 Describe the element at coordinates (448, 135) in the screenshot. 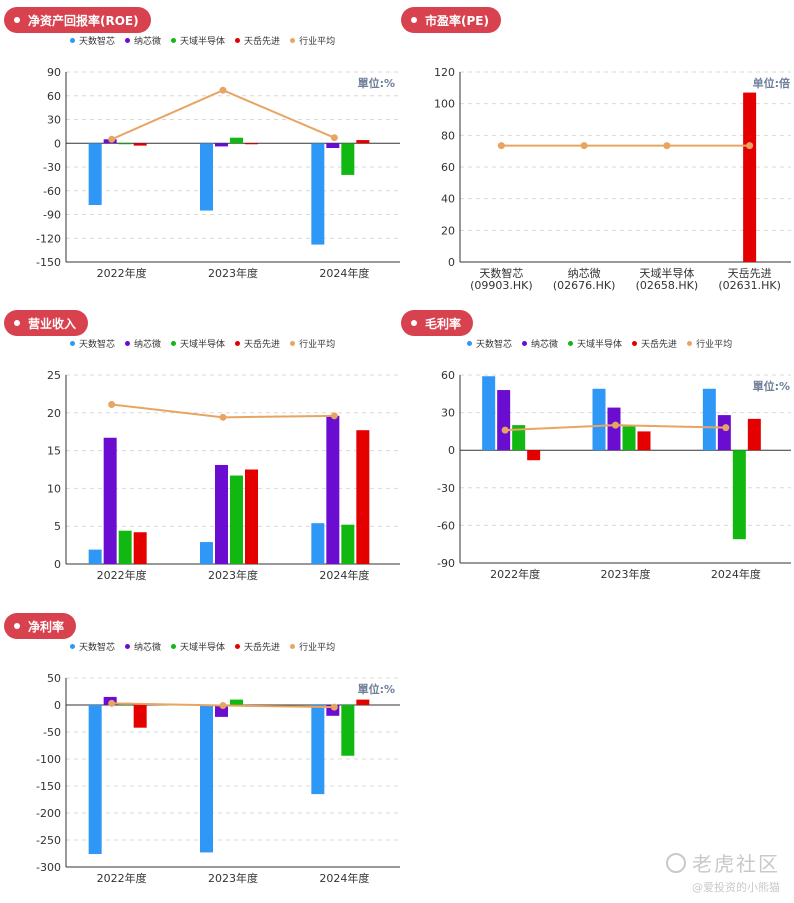

I see `y-tick-label: 80` at that location.